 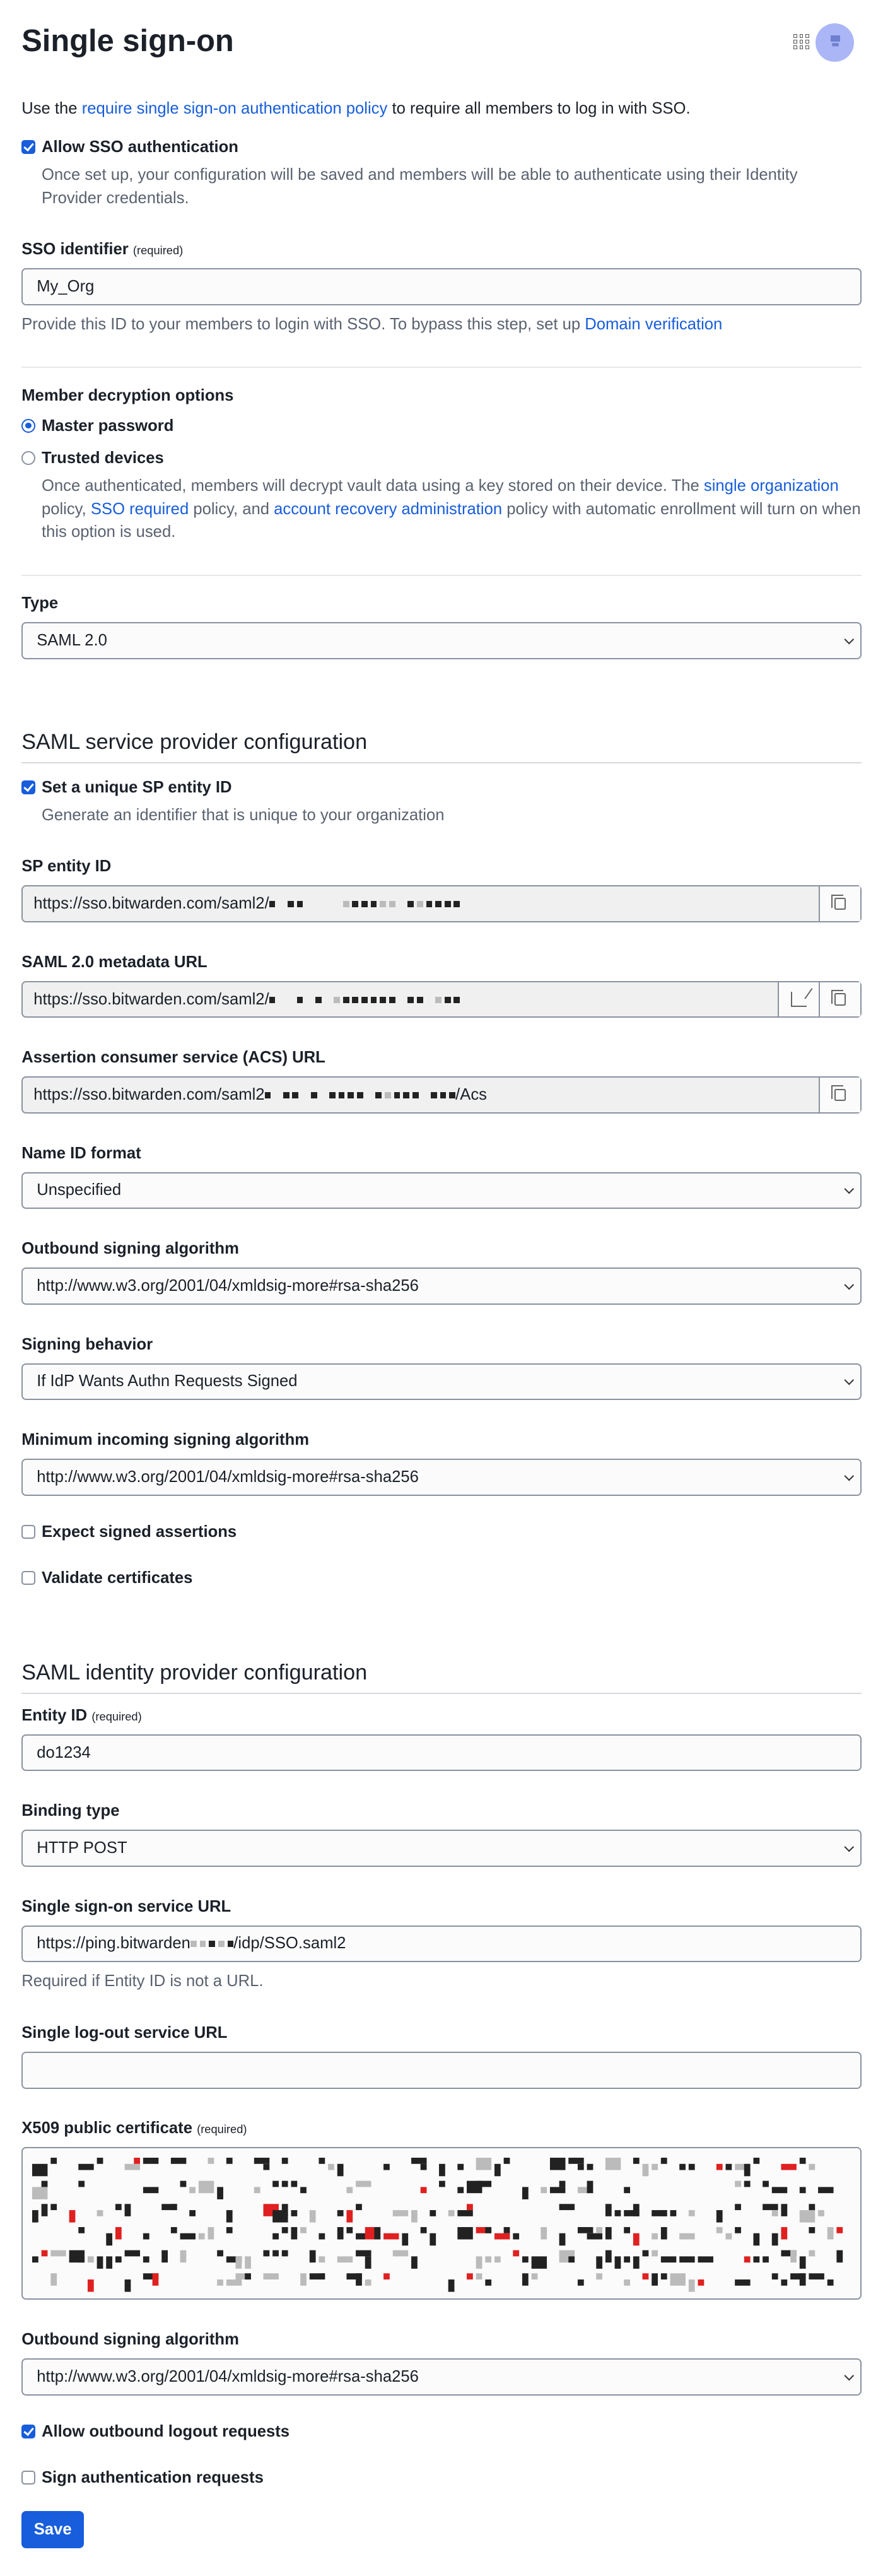 I want to click on min-incoming-alg-label: Minimum incoming signing algorithm, so click(x=165, y=1440).